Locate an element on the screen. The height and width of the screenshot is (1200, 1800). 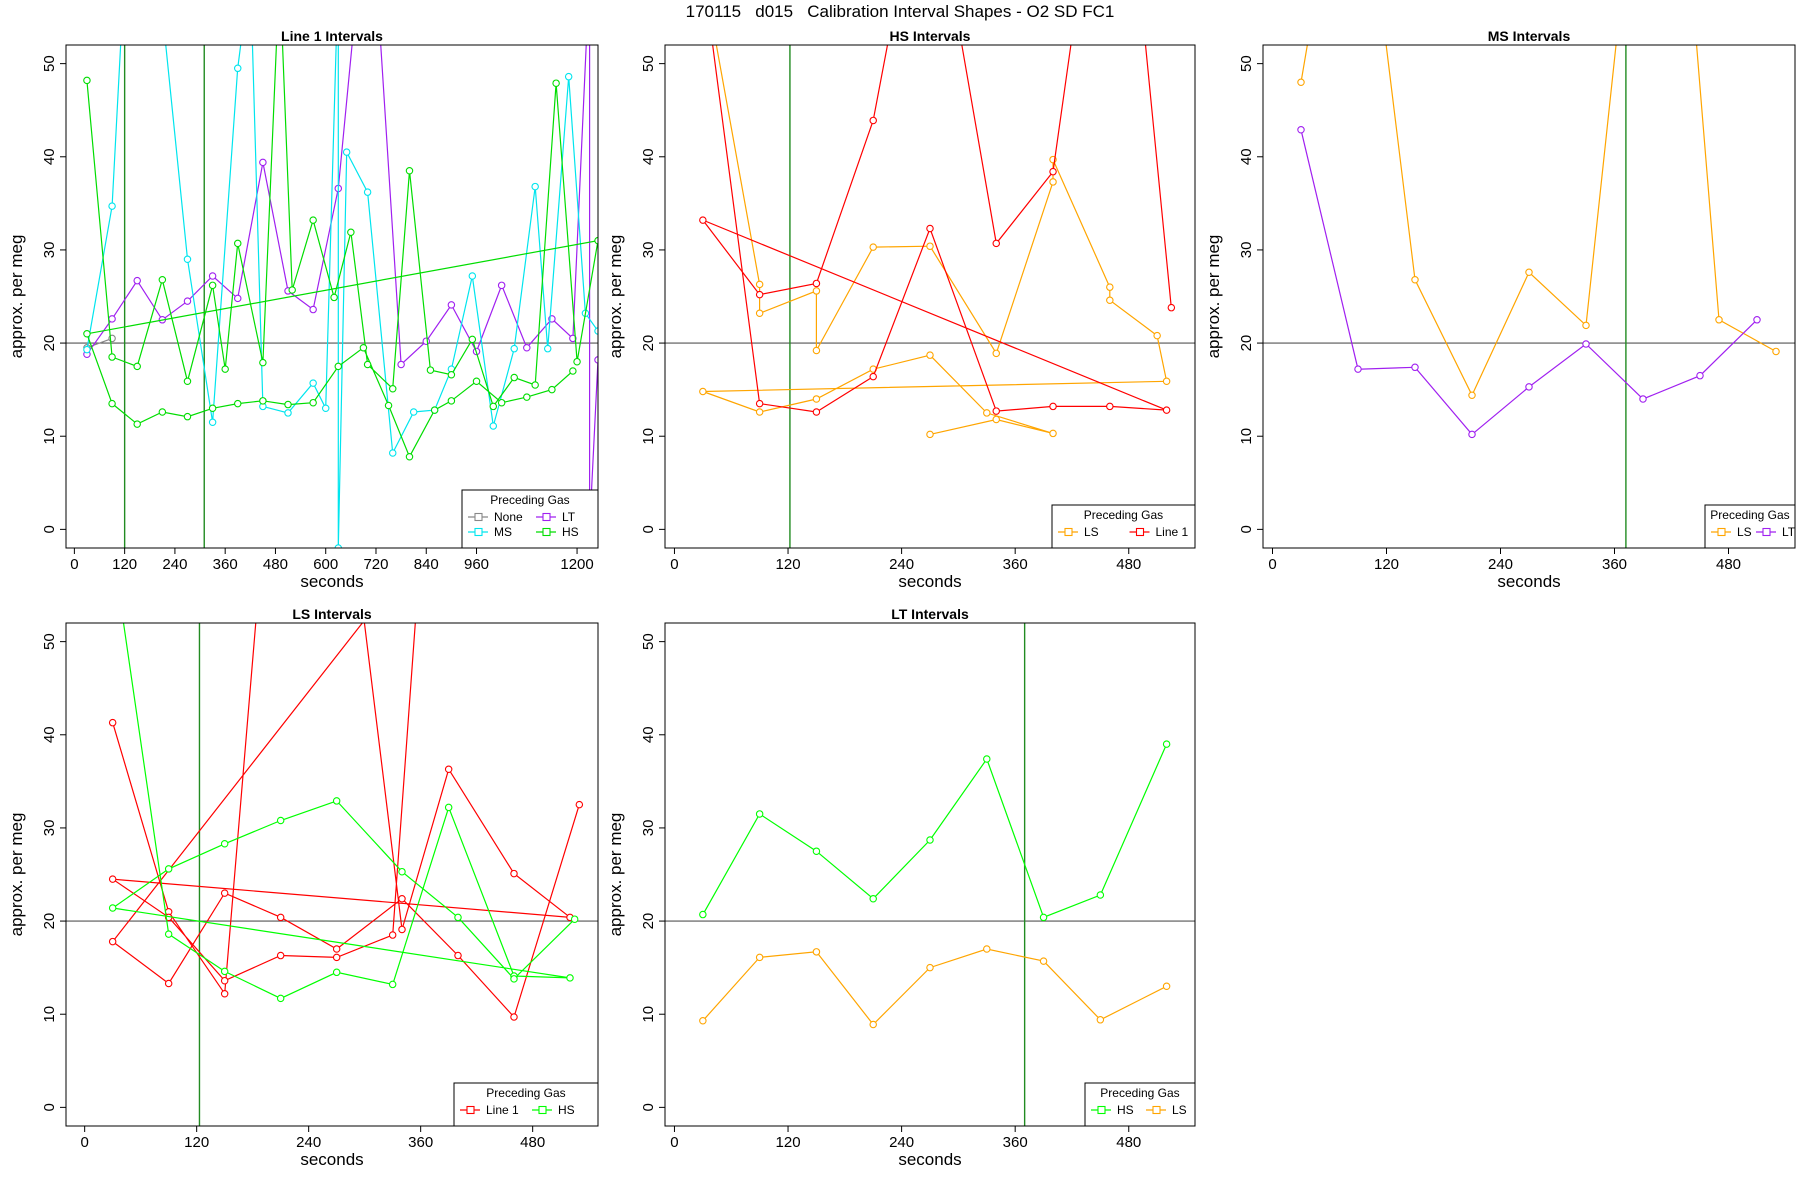
legend-entry: HS is located at coordinates (570, 532).